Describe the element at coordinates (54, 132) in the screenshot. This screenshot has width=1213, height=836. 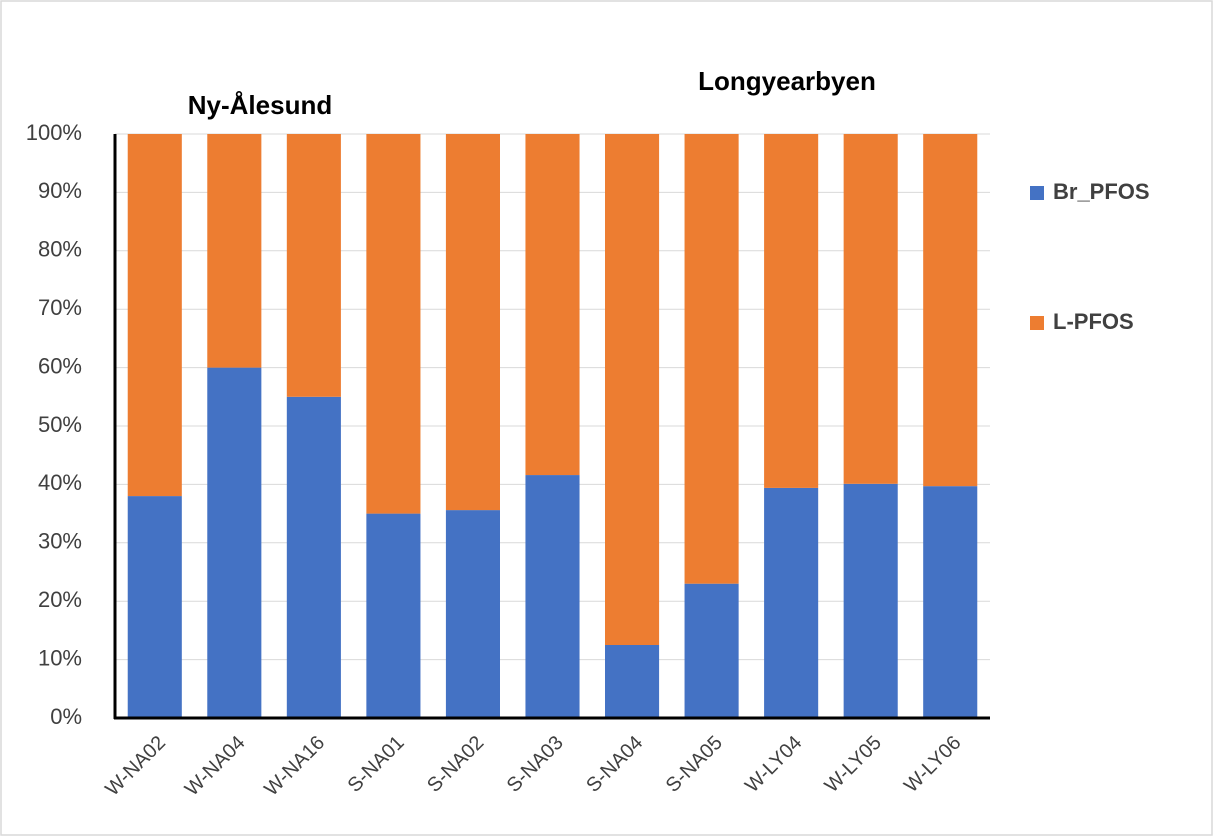
I see `y-tick-label: 100%` at that location.